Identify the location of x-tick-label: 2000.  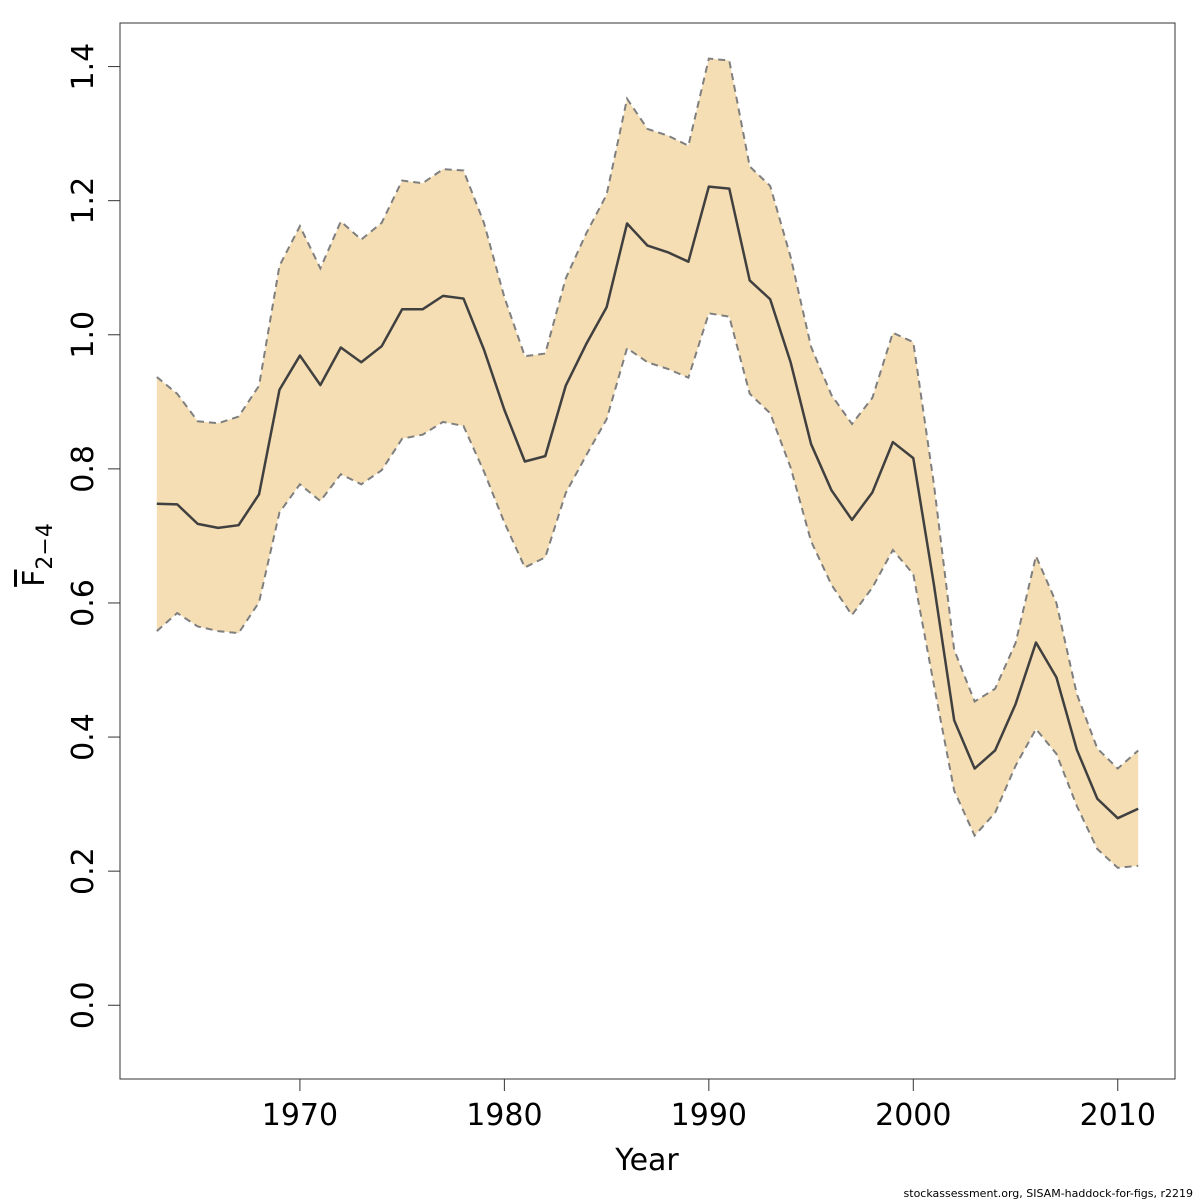
(913, 1115).